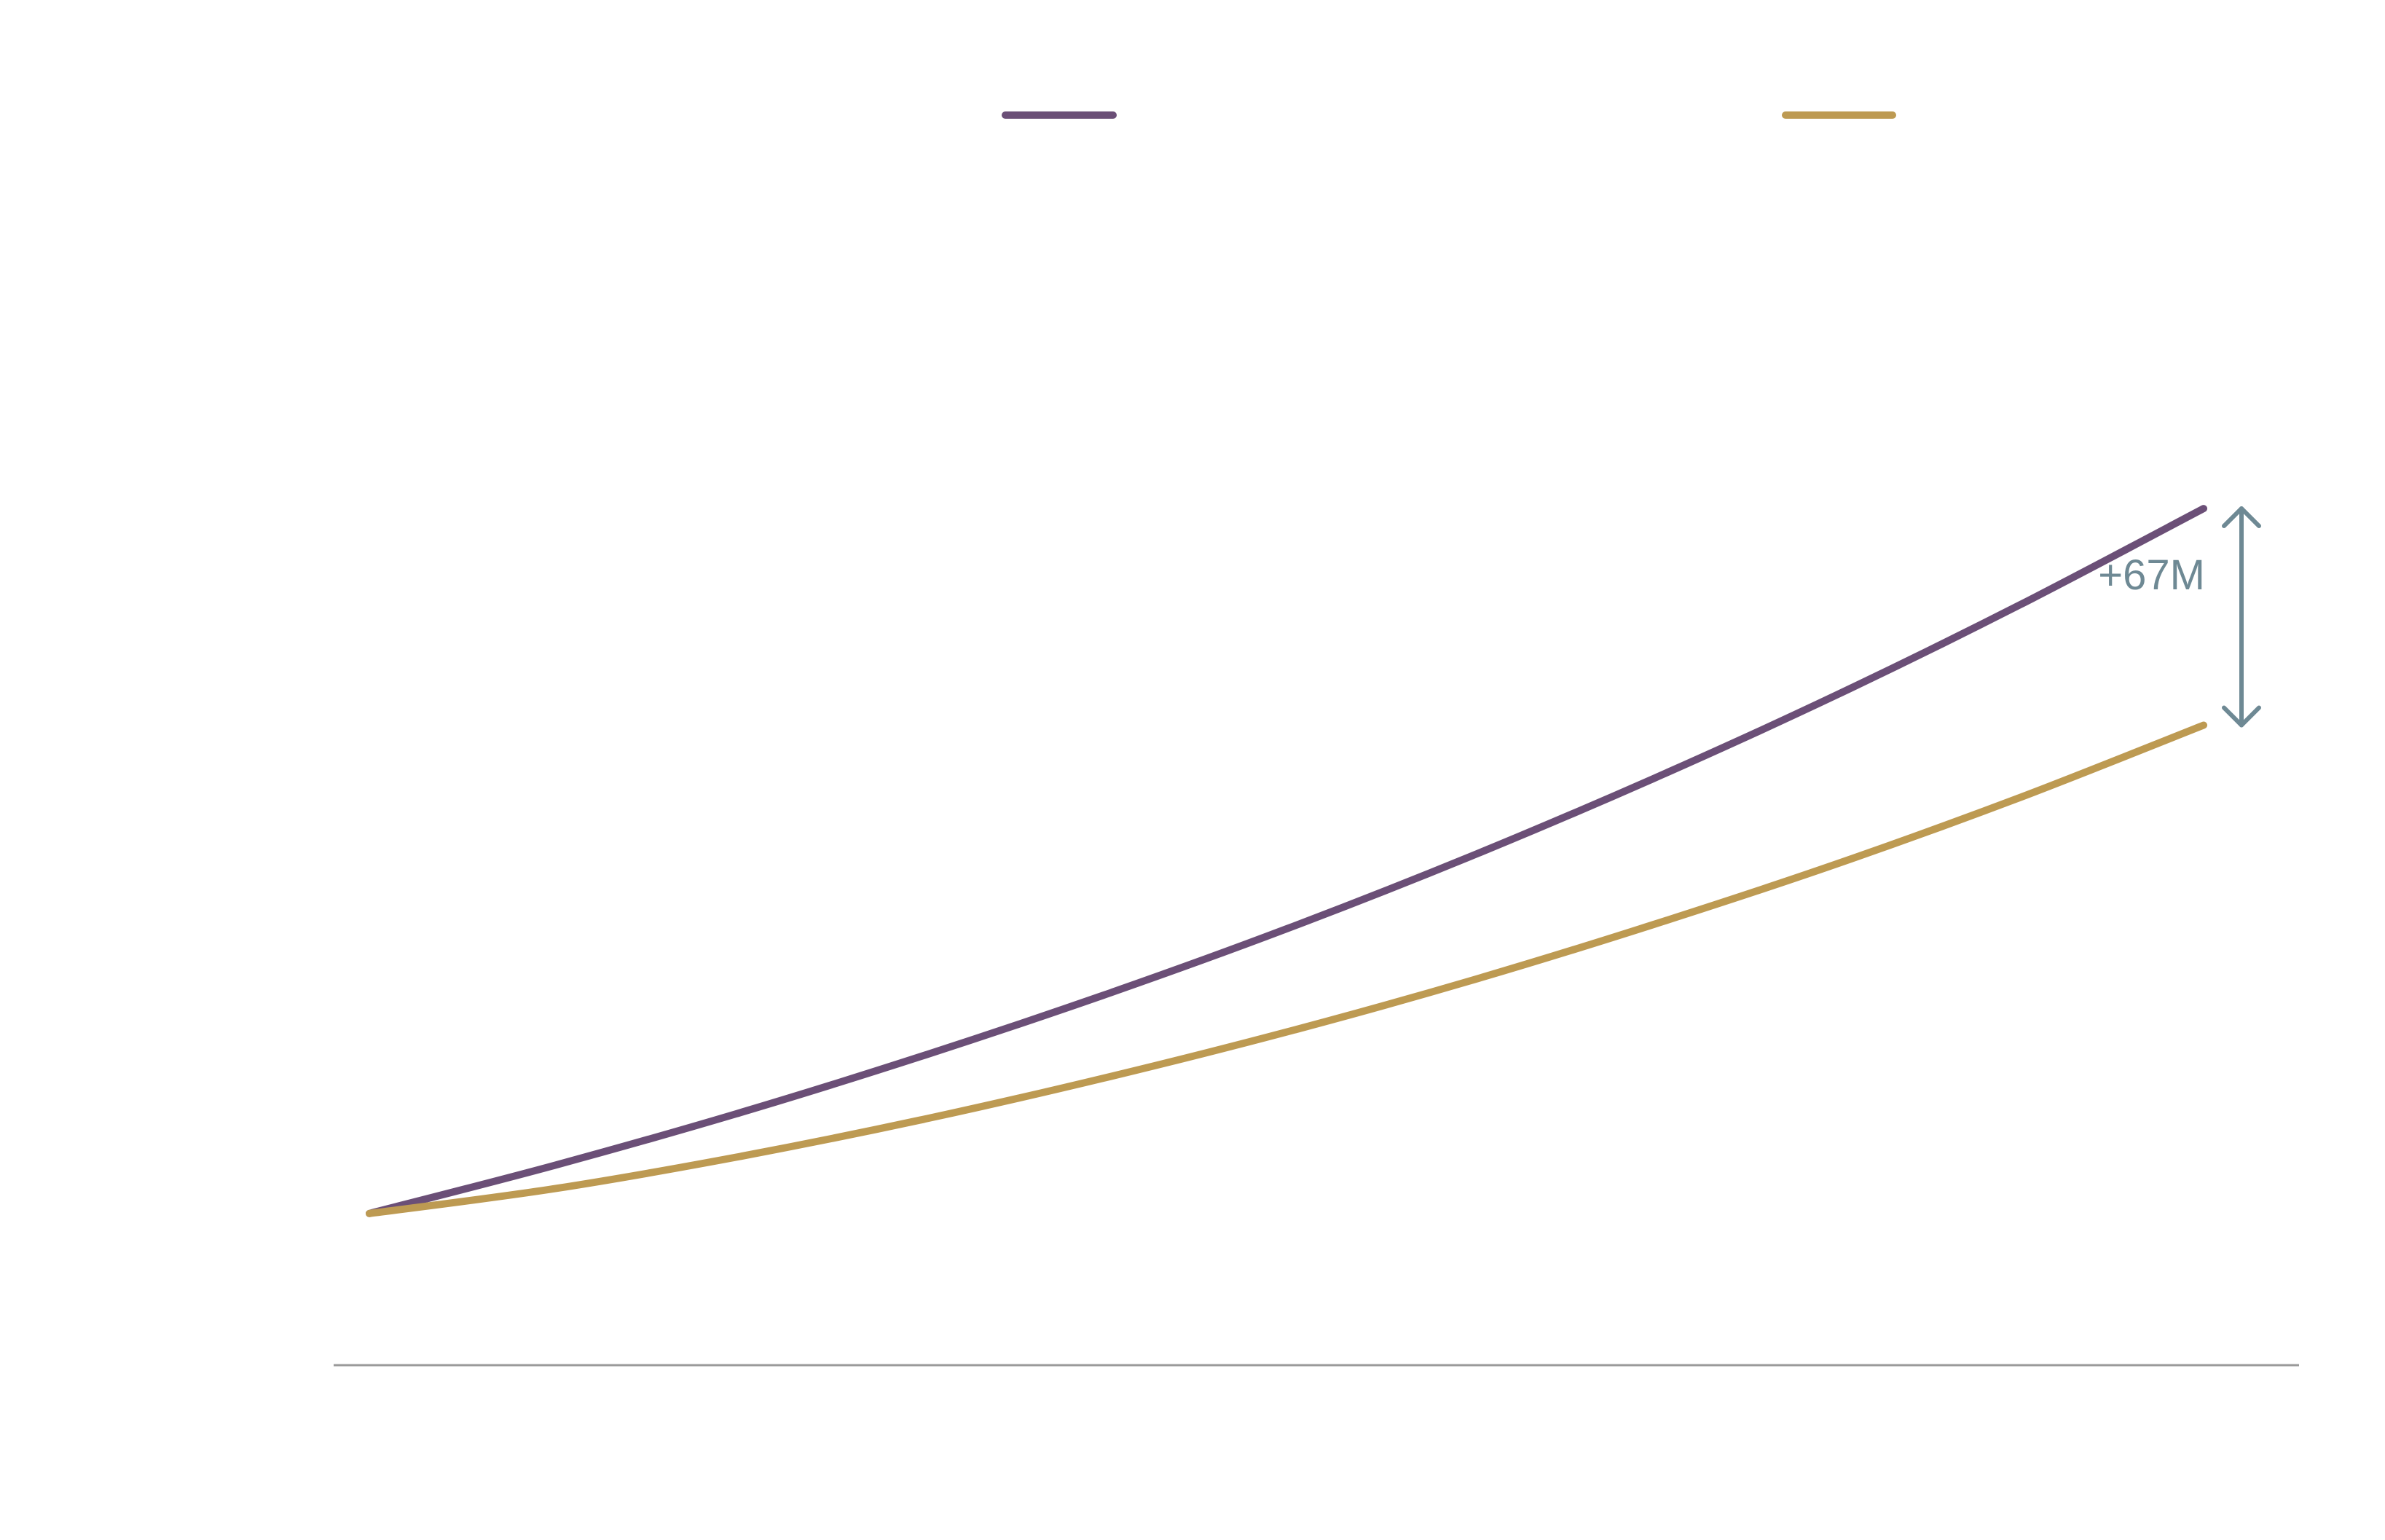 Image resolution: width=2385 pixels, height=1540 pixels. I want to click on difference-label: +67M, so click(2151, 575).